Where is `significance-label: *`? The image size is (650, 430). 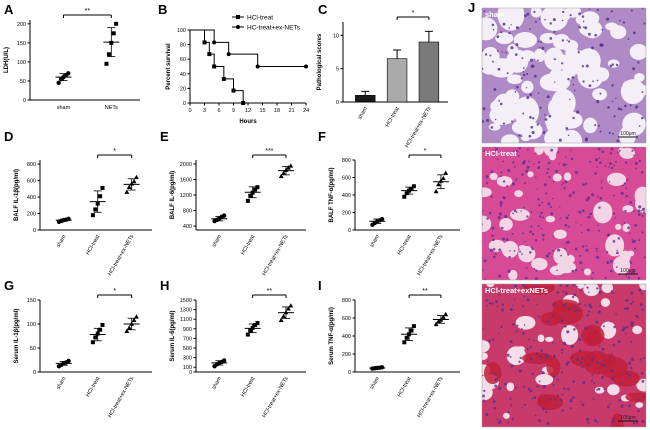
significance-label: * is located at coordinates (413, 13).